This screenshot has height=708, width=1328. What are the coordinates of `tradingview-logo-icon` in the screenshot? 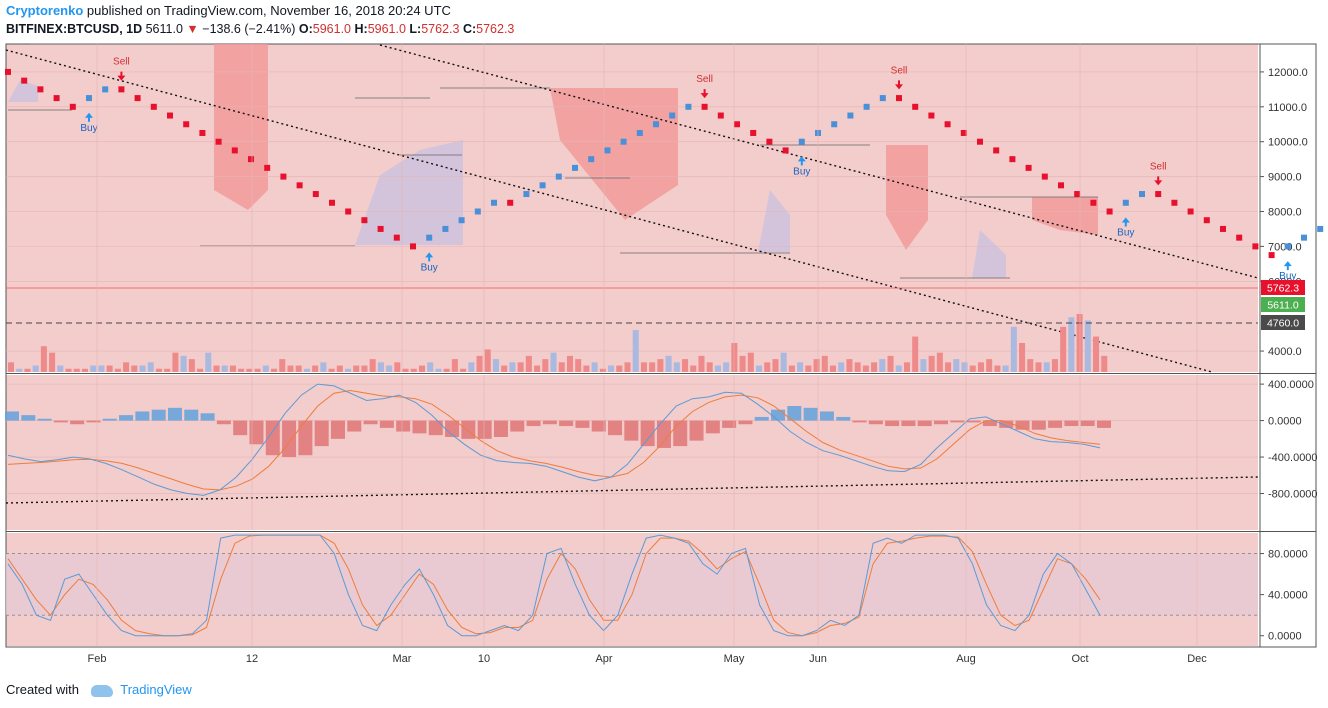 It's located at (101, 690).